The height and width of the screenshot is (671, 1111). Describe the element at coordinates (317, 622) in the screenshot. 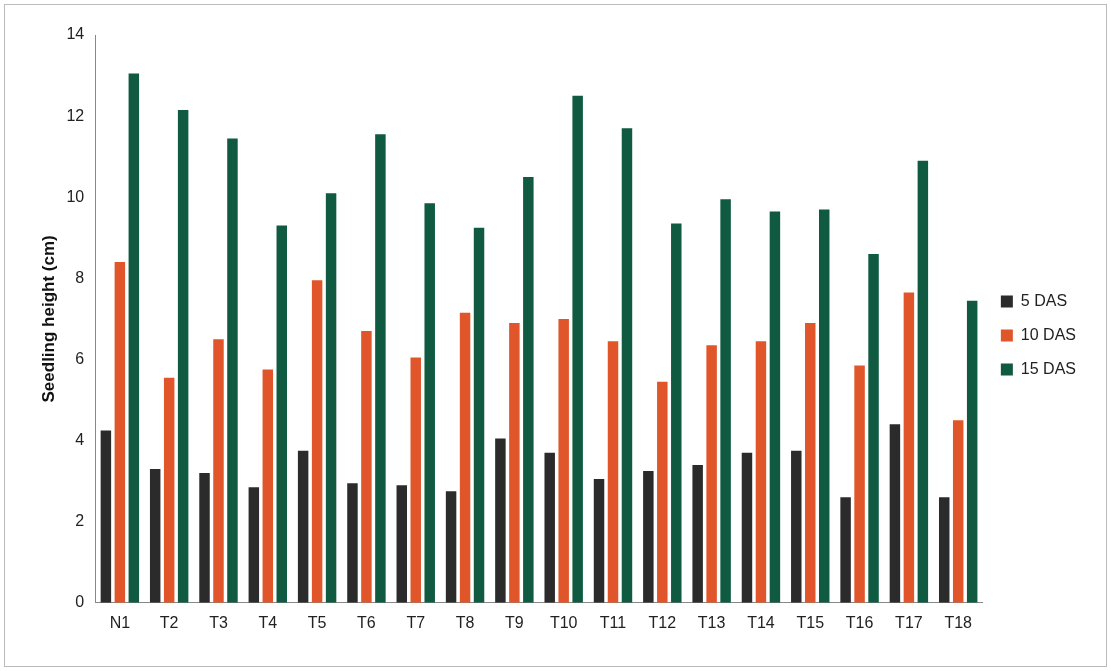

I see `x-tick-label: T5` at that location.